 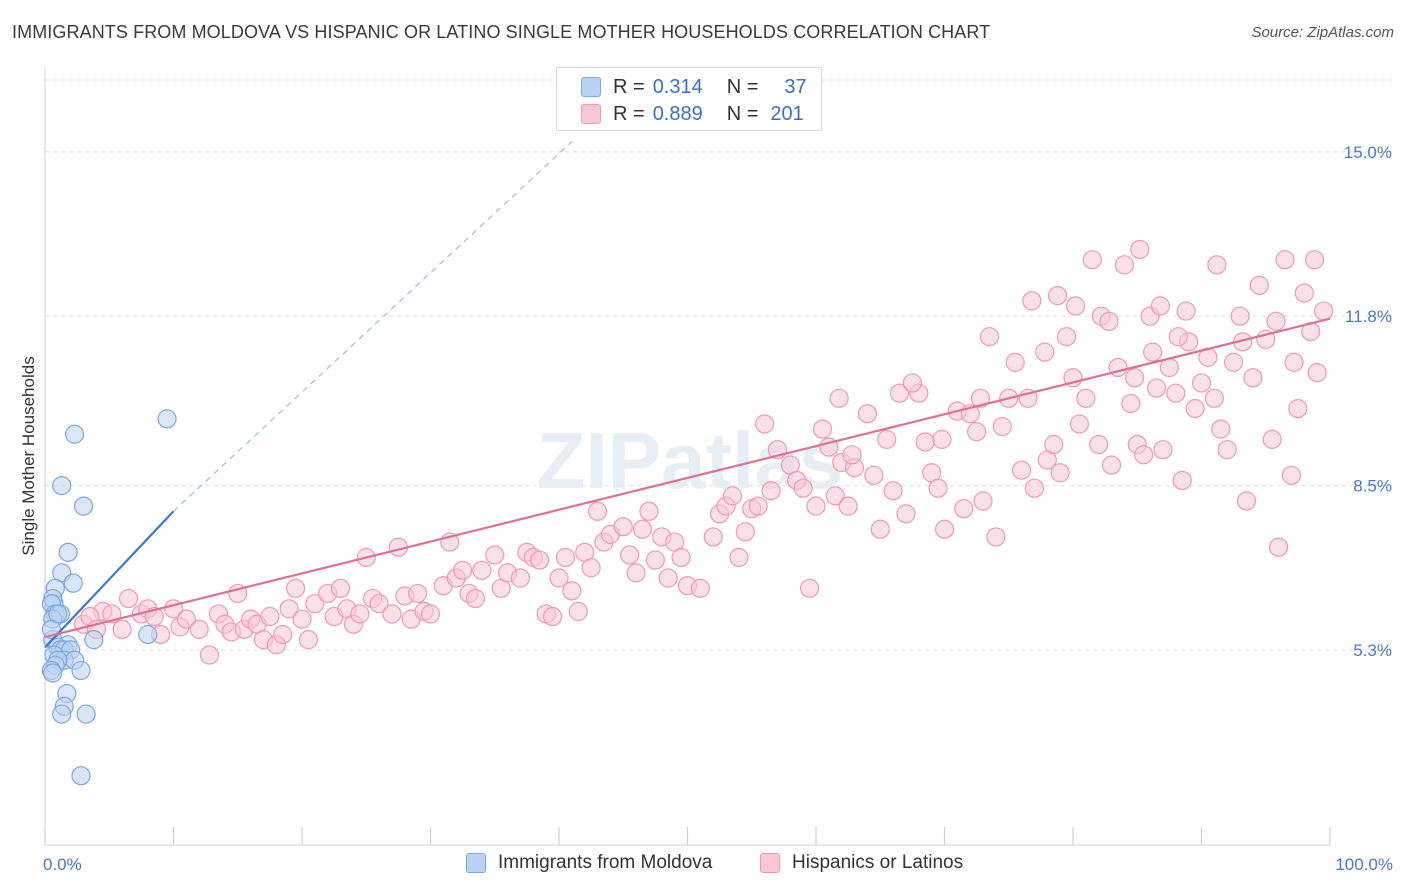 I want to click on bottom-legend-label-hispanic: Hispanics or Latinos, so click(x=878, y=862).